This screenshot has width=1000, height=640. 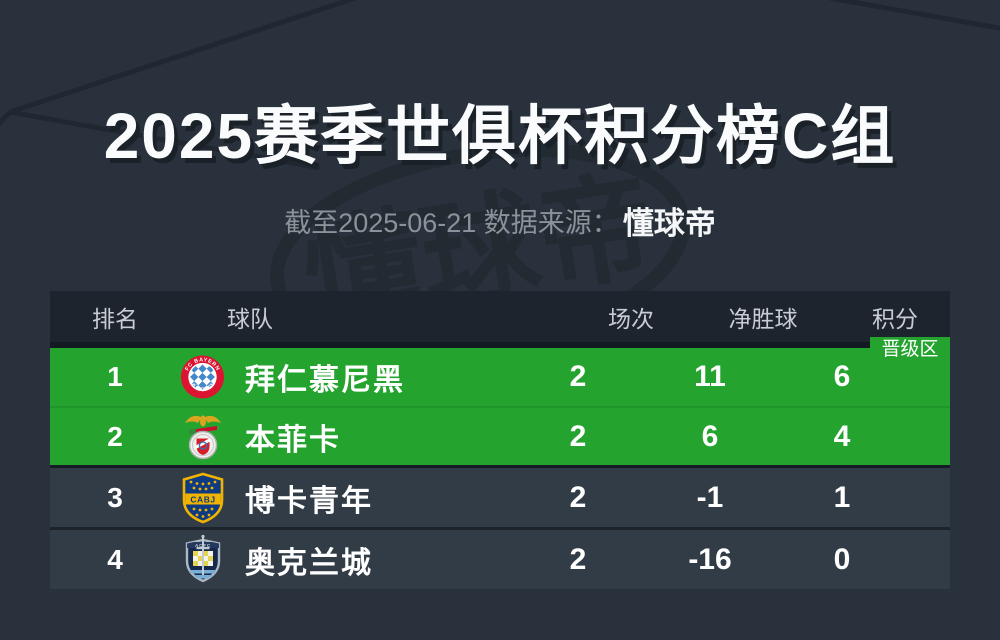 I want to click on subtitle-source-name: 懂球帝, so click(x=669, y=223).